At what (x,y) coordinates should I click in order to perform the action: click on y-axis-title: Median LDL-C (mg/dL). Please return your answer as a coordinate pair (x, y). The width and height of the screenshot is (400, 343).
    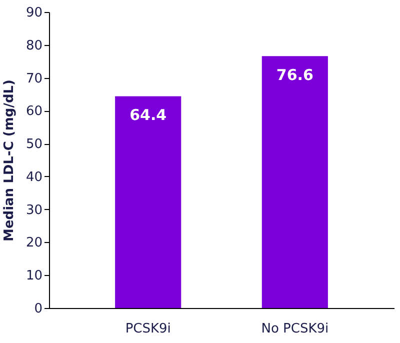
    Looking at the image, I should click on (9, 161).